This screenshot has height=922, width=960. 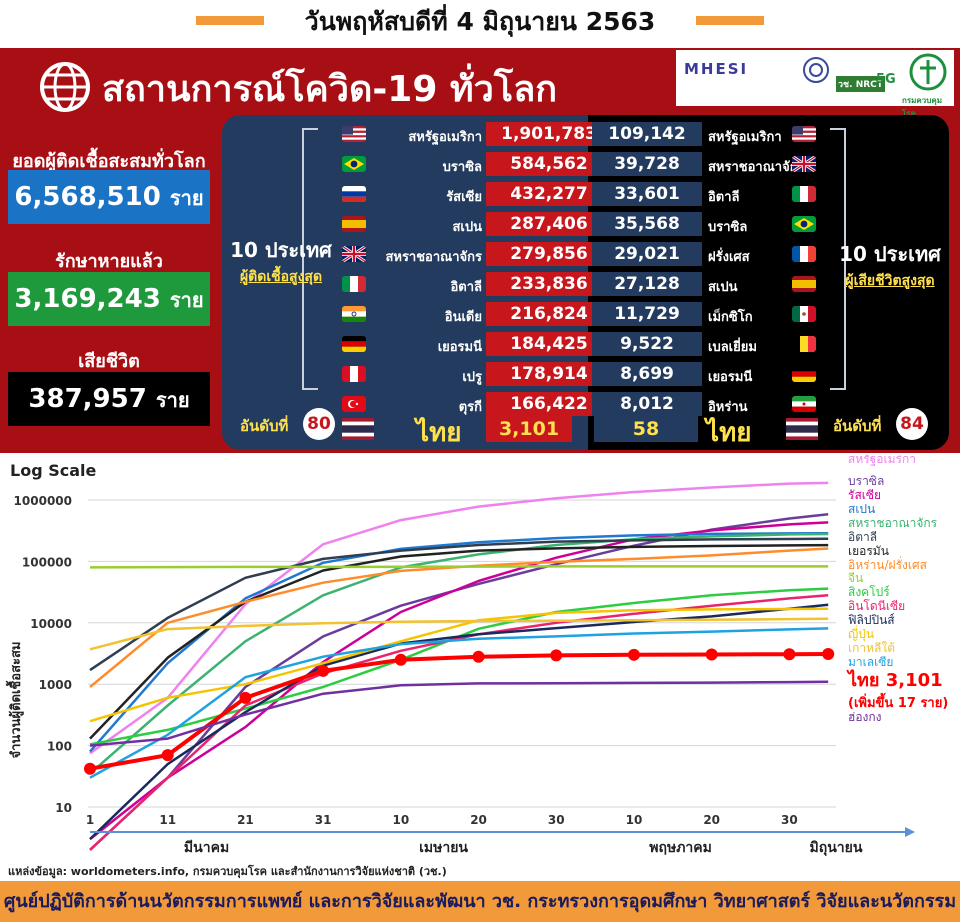 I want to click on deaths-panel-title: 10 ประเทศ, so click(x=890, y=254).